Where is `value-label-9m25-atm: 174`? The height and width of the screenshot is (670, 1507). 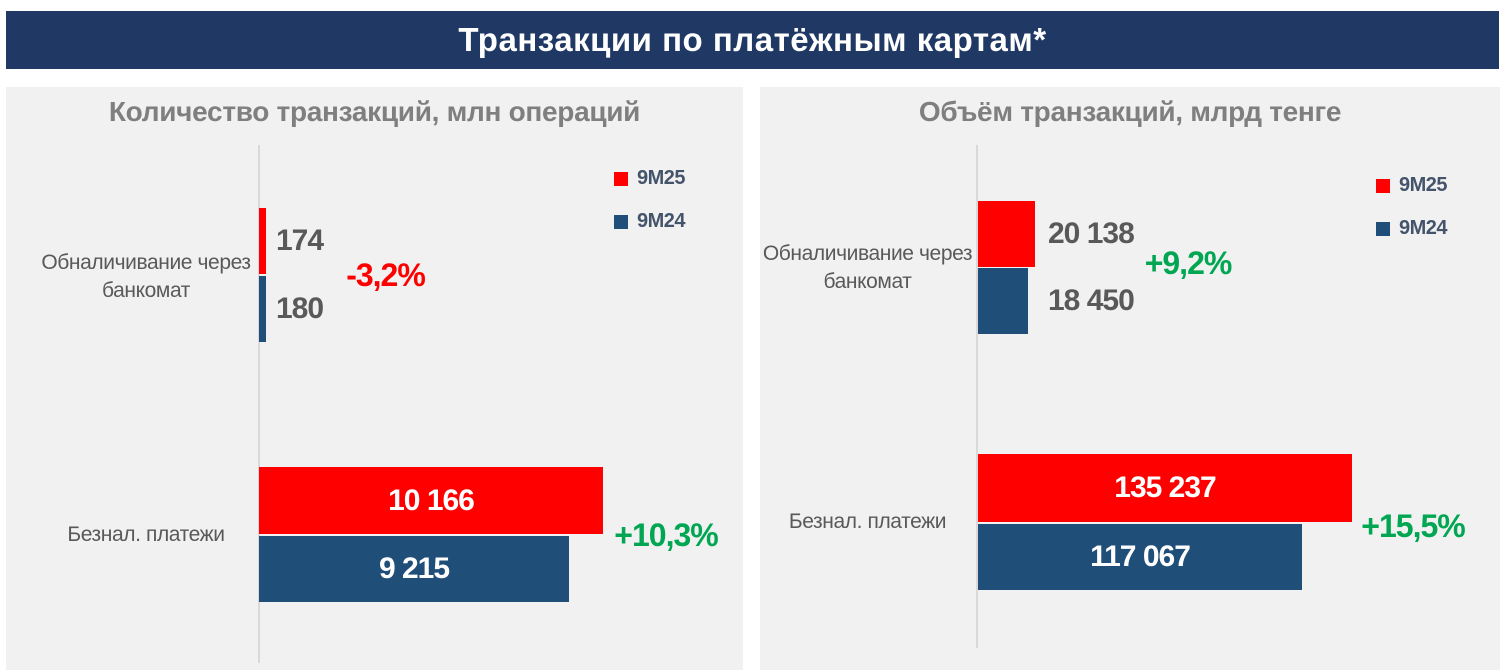 value-label-9m25-atm: 174 is located at coordinates (300, 240).